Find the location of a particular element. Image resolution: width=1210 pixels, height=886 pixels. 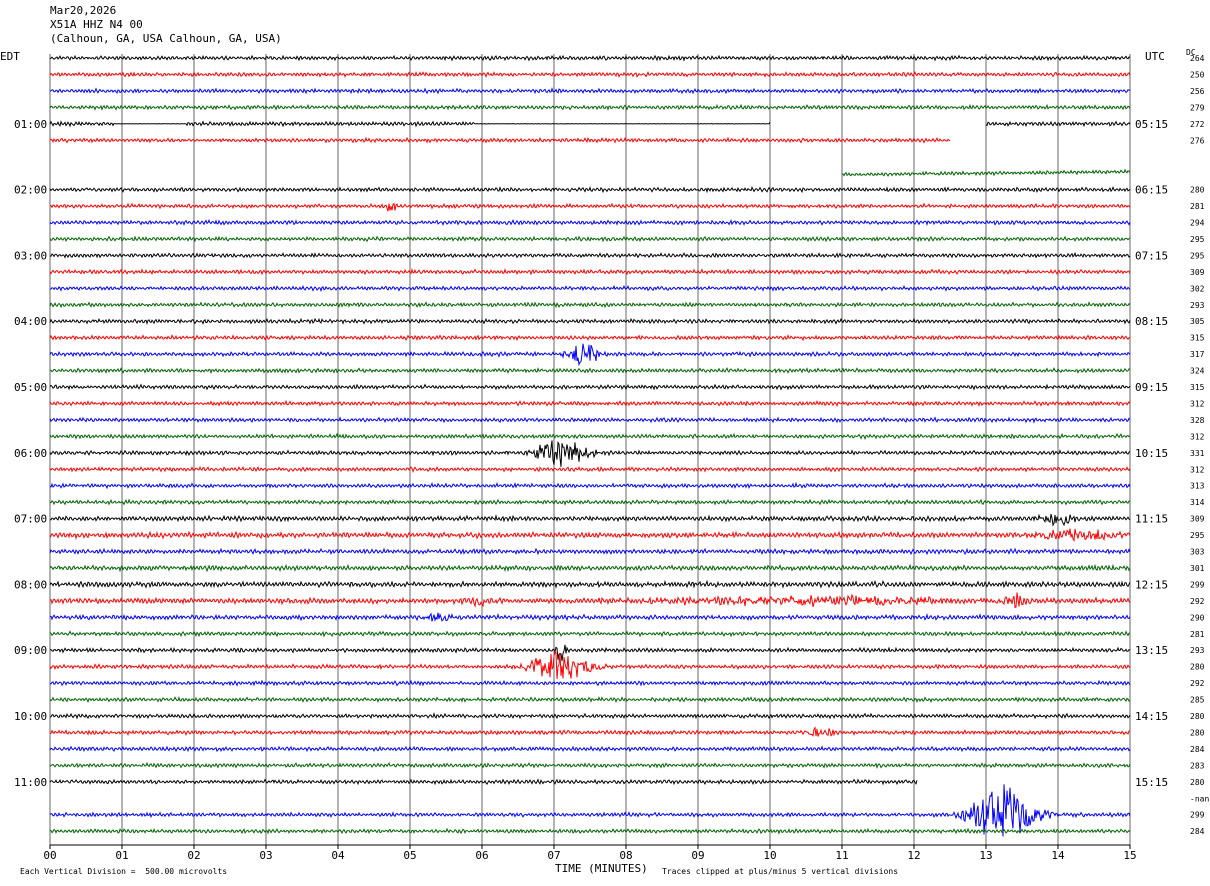

left-timezone-label: EDT is located at coordinates (10, 56).